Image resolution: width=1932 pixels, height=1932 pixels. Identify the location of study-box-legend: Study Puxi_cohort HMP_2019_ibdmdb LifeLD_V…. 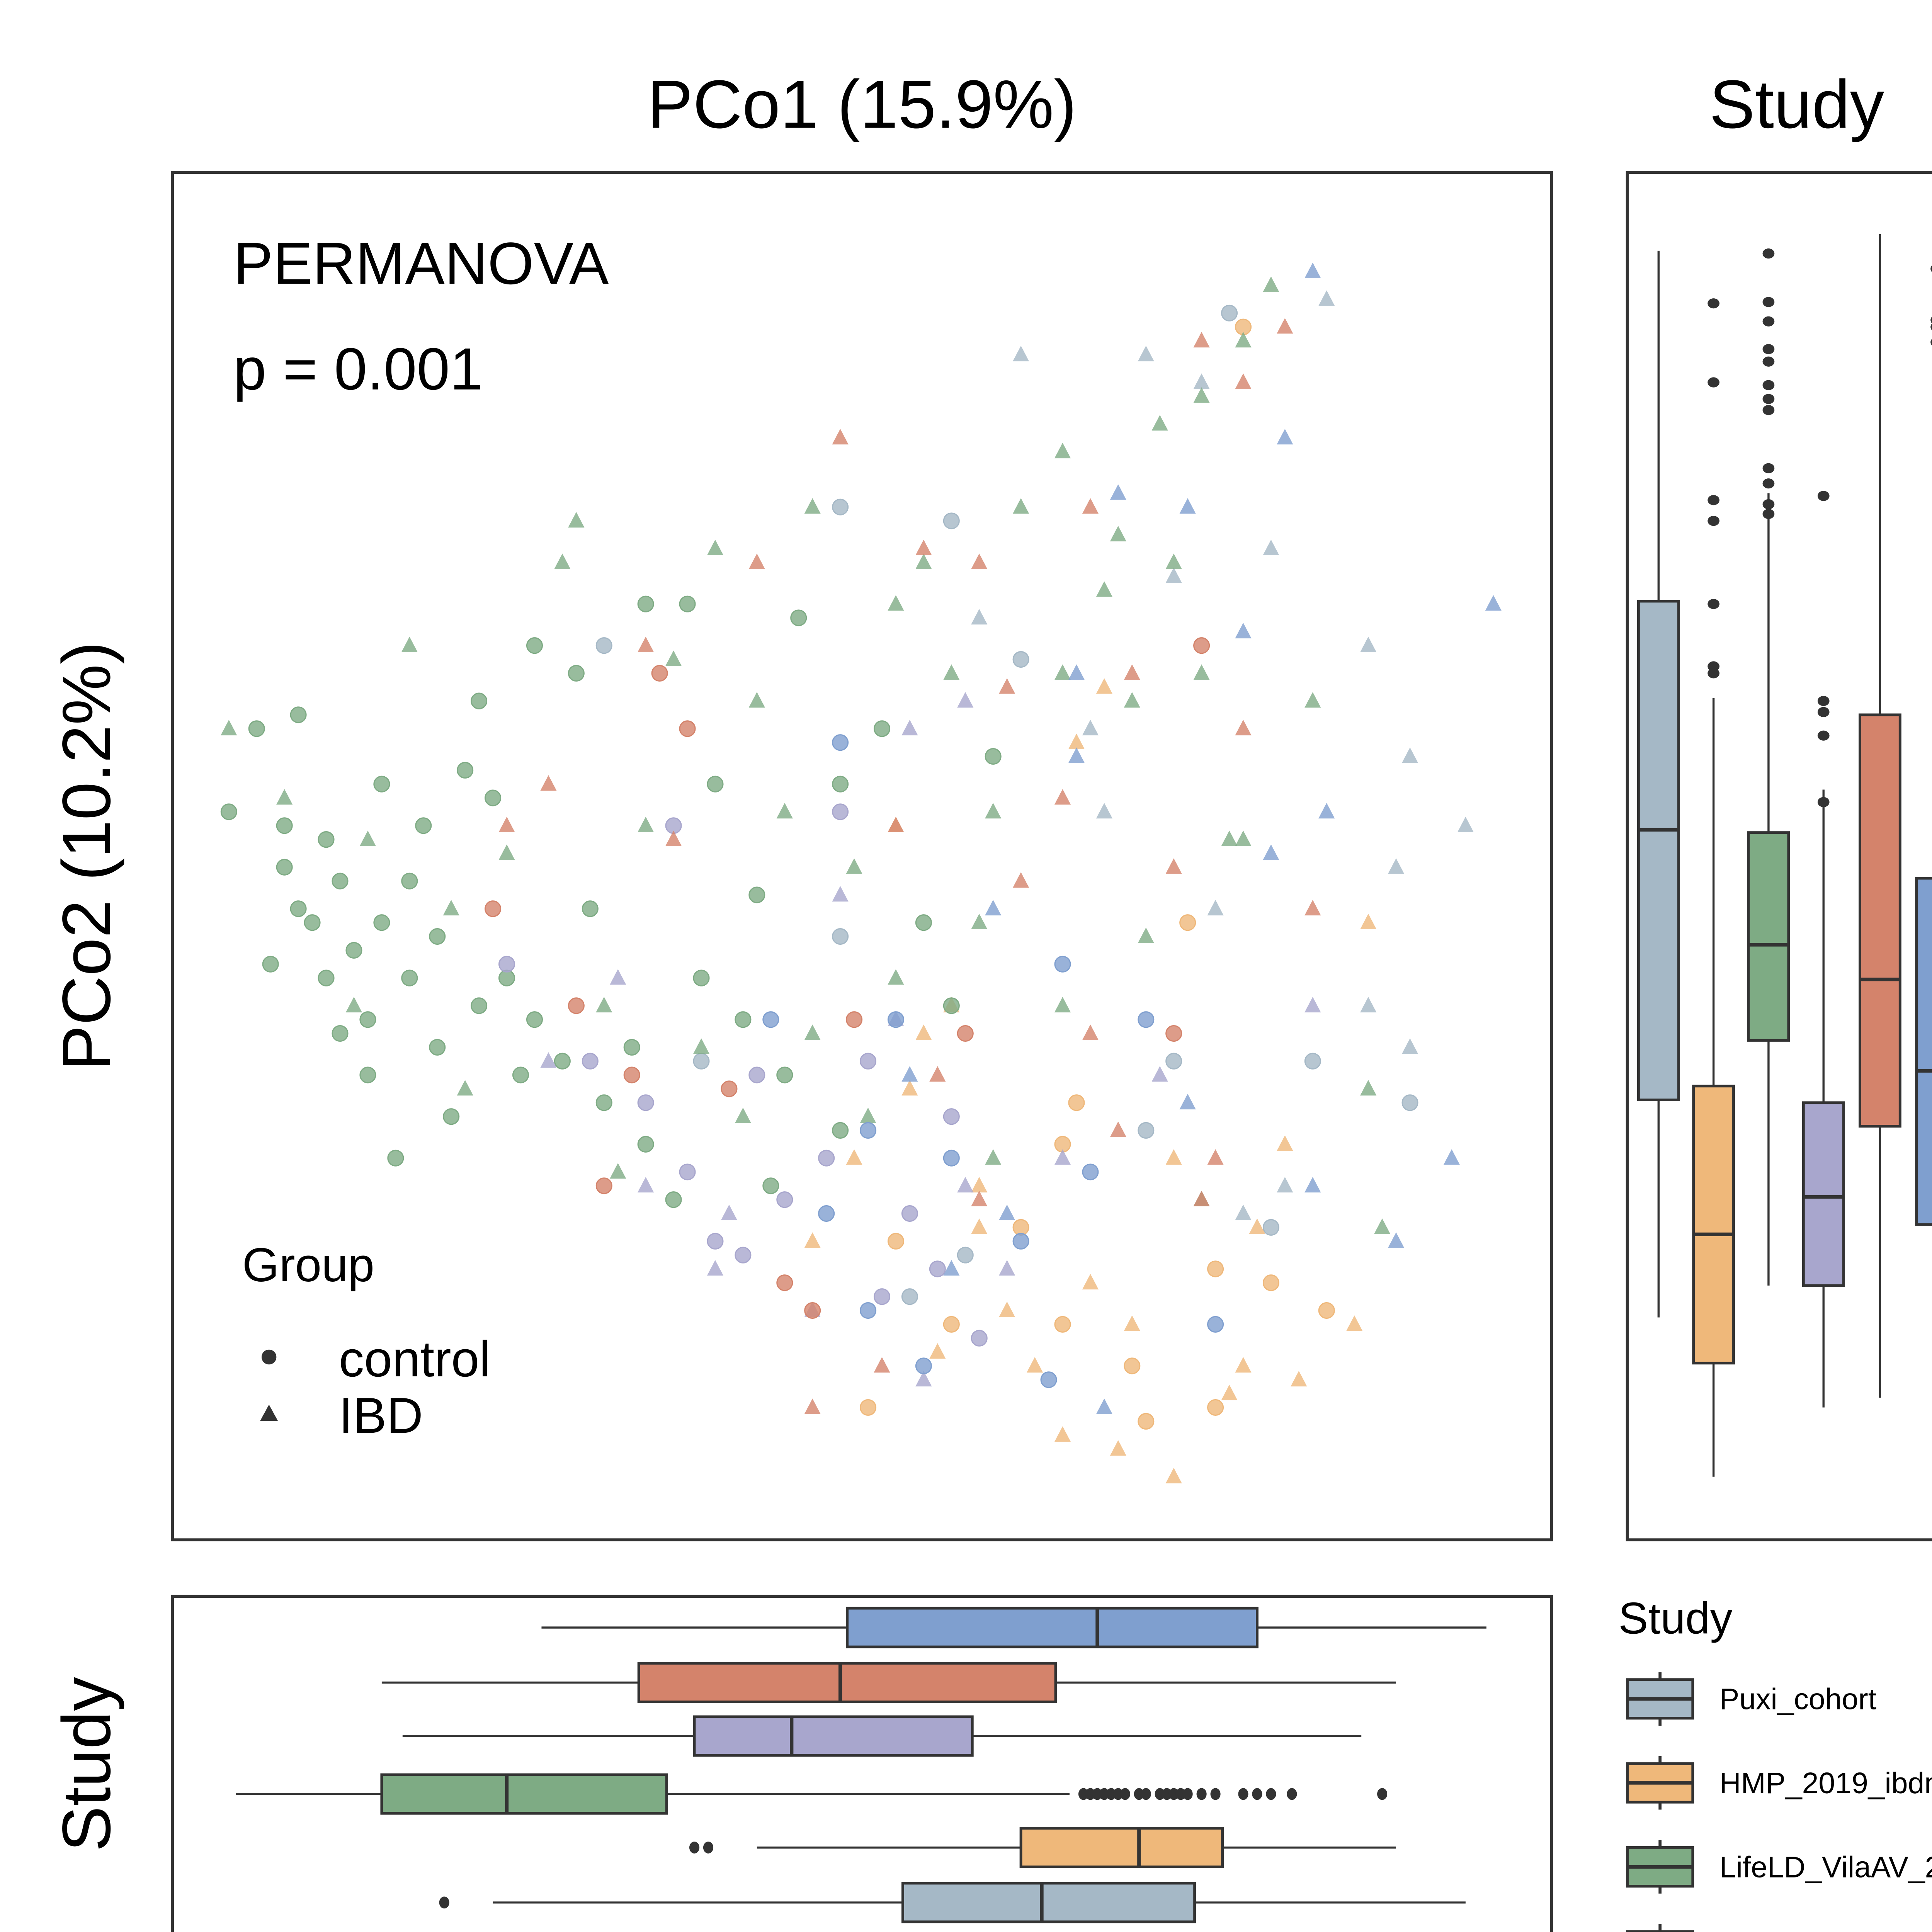
(1775, 1763).